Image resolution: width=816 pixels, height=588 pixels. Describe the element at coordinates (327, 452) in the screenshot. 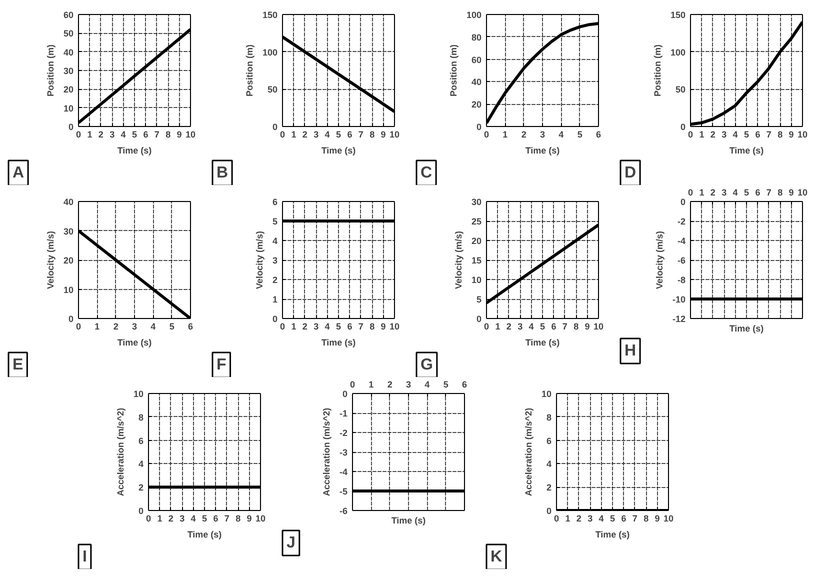

I see `y-axis-title: Acceleration (m/s^2)` at that location.